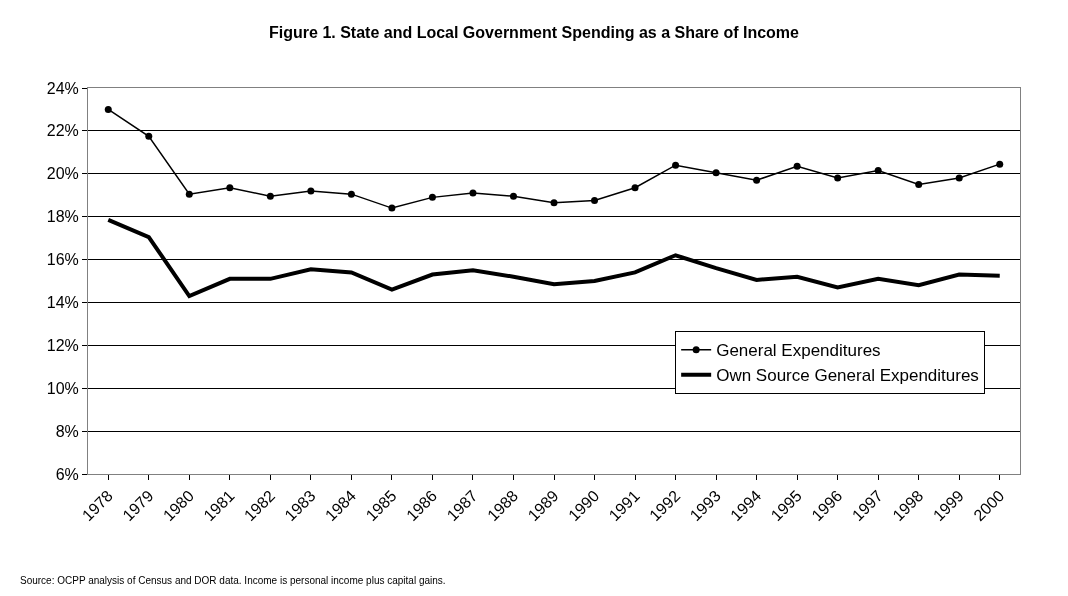  I want to click on y-tick-label: 10%, so click(62, 388).